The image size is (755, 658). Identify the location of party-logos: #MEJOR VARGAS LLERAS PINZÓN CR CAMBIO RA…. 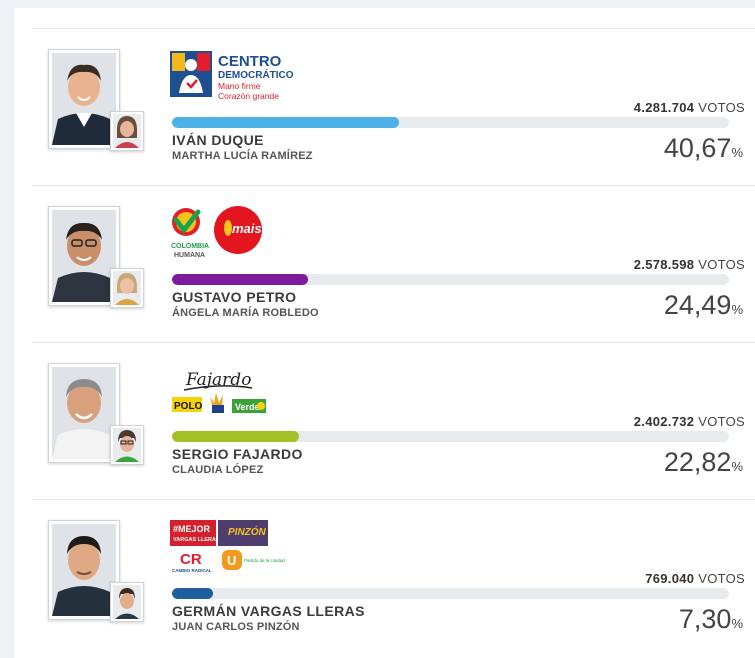
(280, 547).